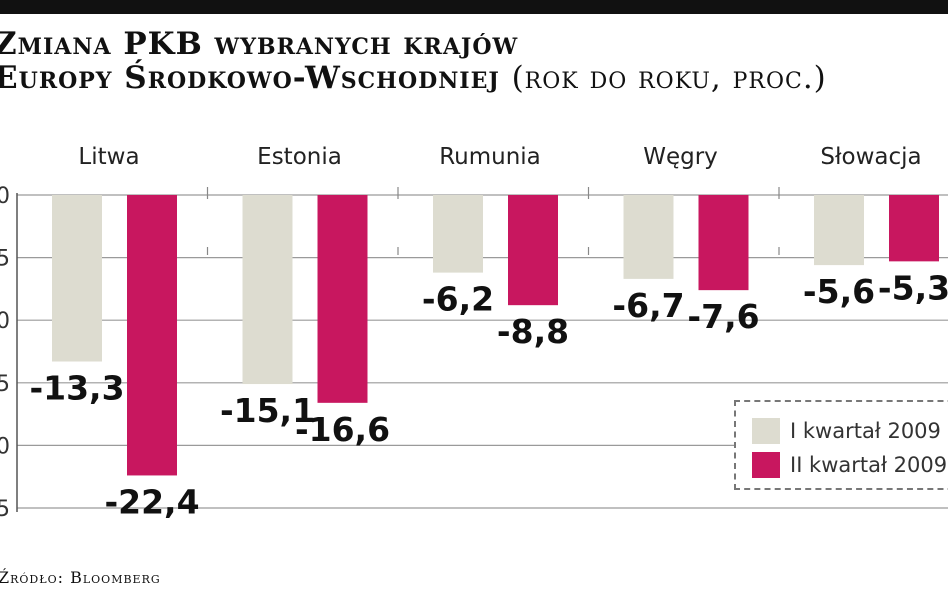 Image resolution: width=948 pixels, height=593 pixels. Describe the element at coordinates (250, 78) in the screenshot. I see `chart-title-text-2: Europy Środkowo-Wschodniej` at that location.